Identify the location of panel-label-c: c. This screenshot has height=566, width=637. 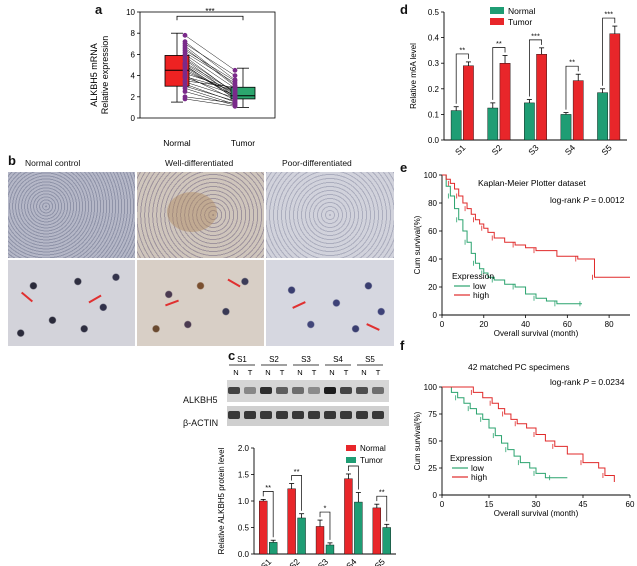
(232, 355).